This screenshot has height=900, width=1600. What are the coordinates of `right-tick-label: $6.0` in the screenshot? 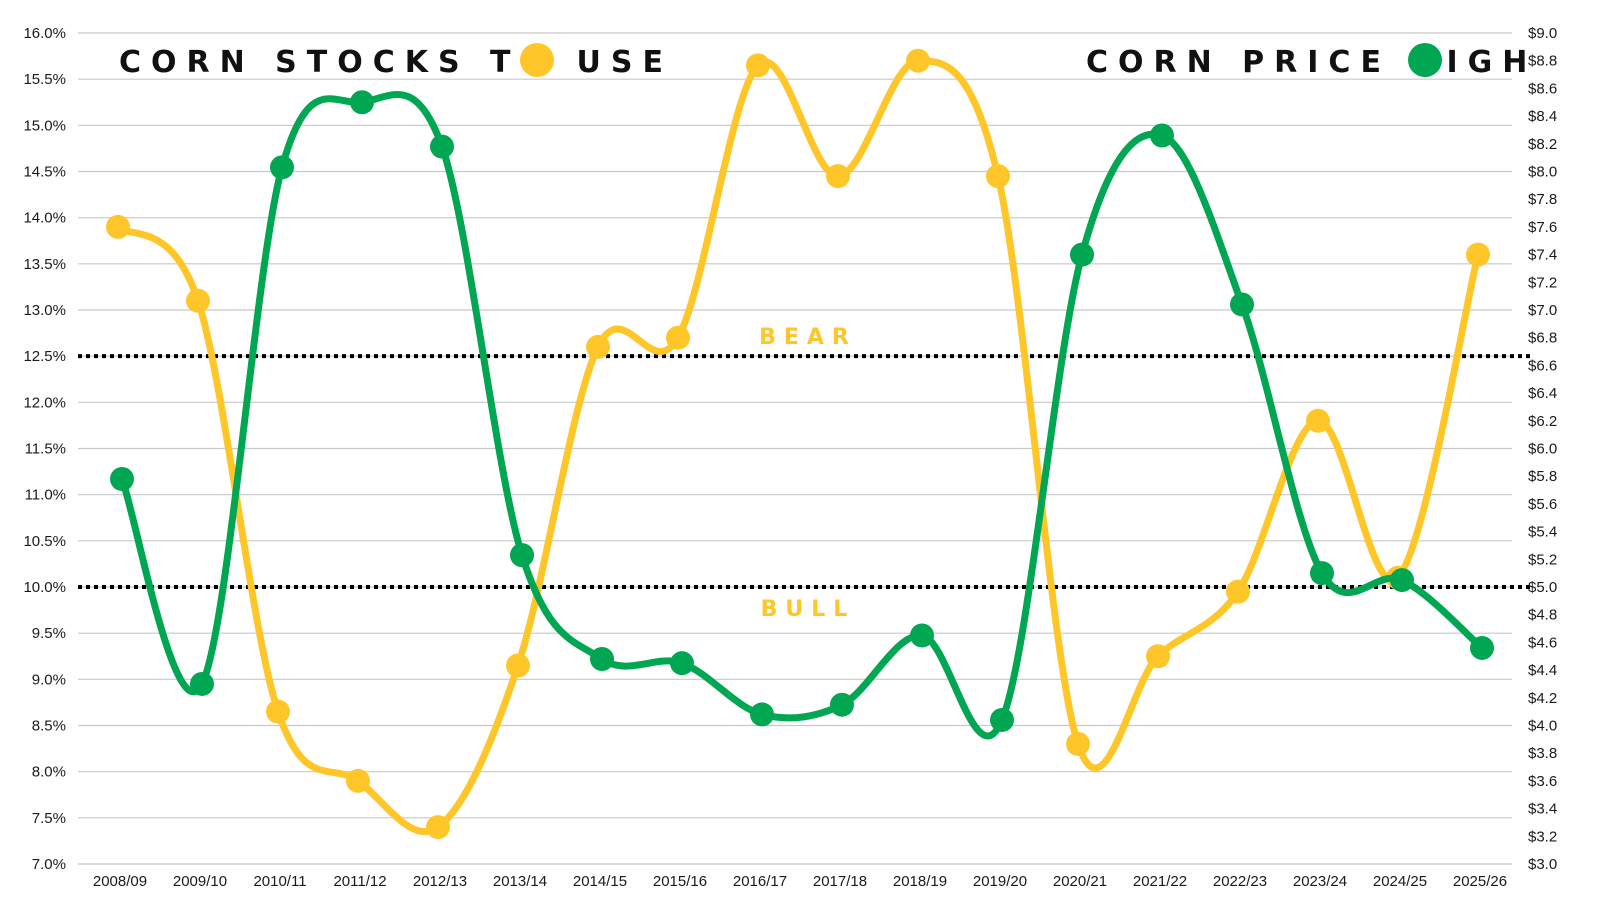 It's located at (1542, 449).